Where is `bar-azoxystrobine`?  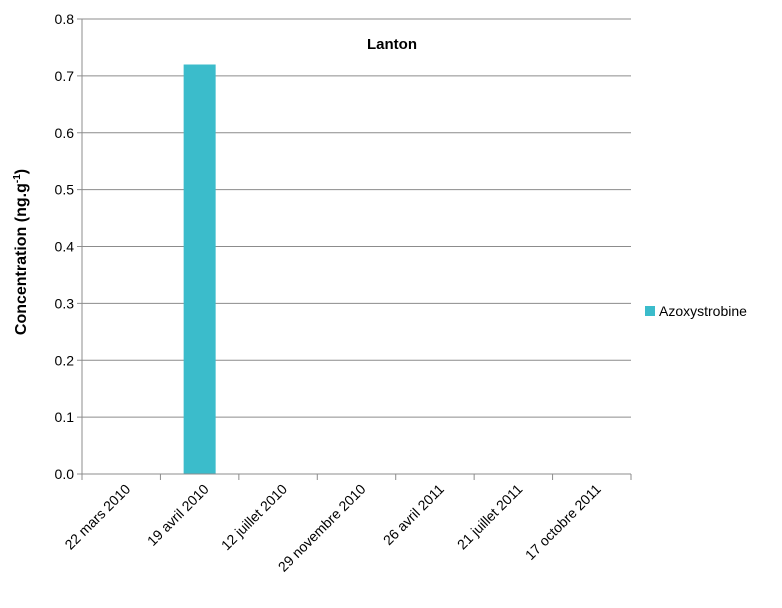
bar-azoxystrobine is located at coordinates (199, 269).